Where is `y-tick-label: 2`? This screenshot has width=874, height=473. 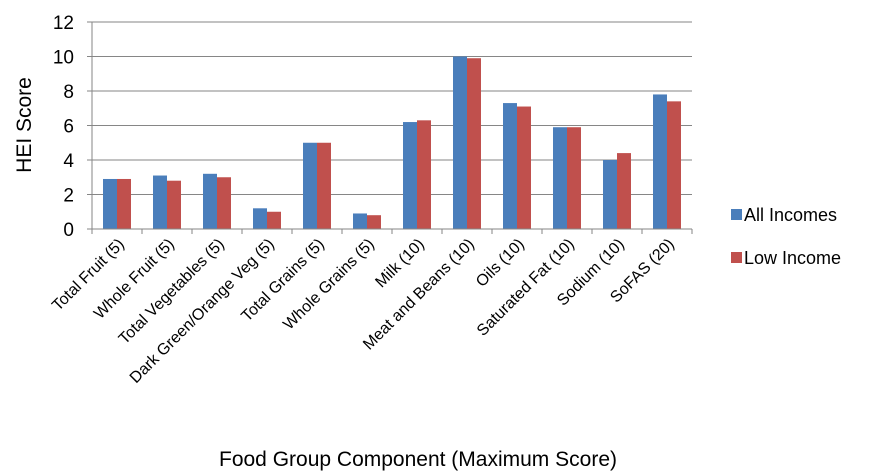 y-tick-label: 2 is located at coordinates (68, 196).